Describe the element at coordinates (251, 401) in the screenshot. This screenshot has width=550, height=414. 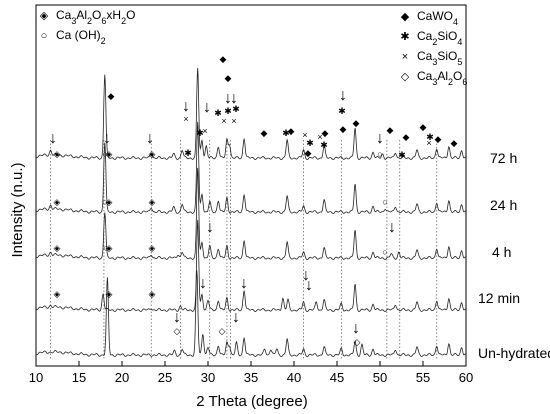
I see `x-axis-label: 2 Theta (degree)` at that location.